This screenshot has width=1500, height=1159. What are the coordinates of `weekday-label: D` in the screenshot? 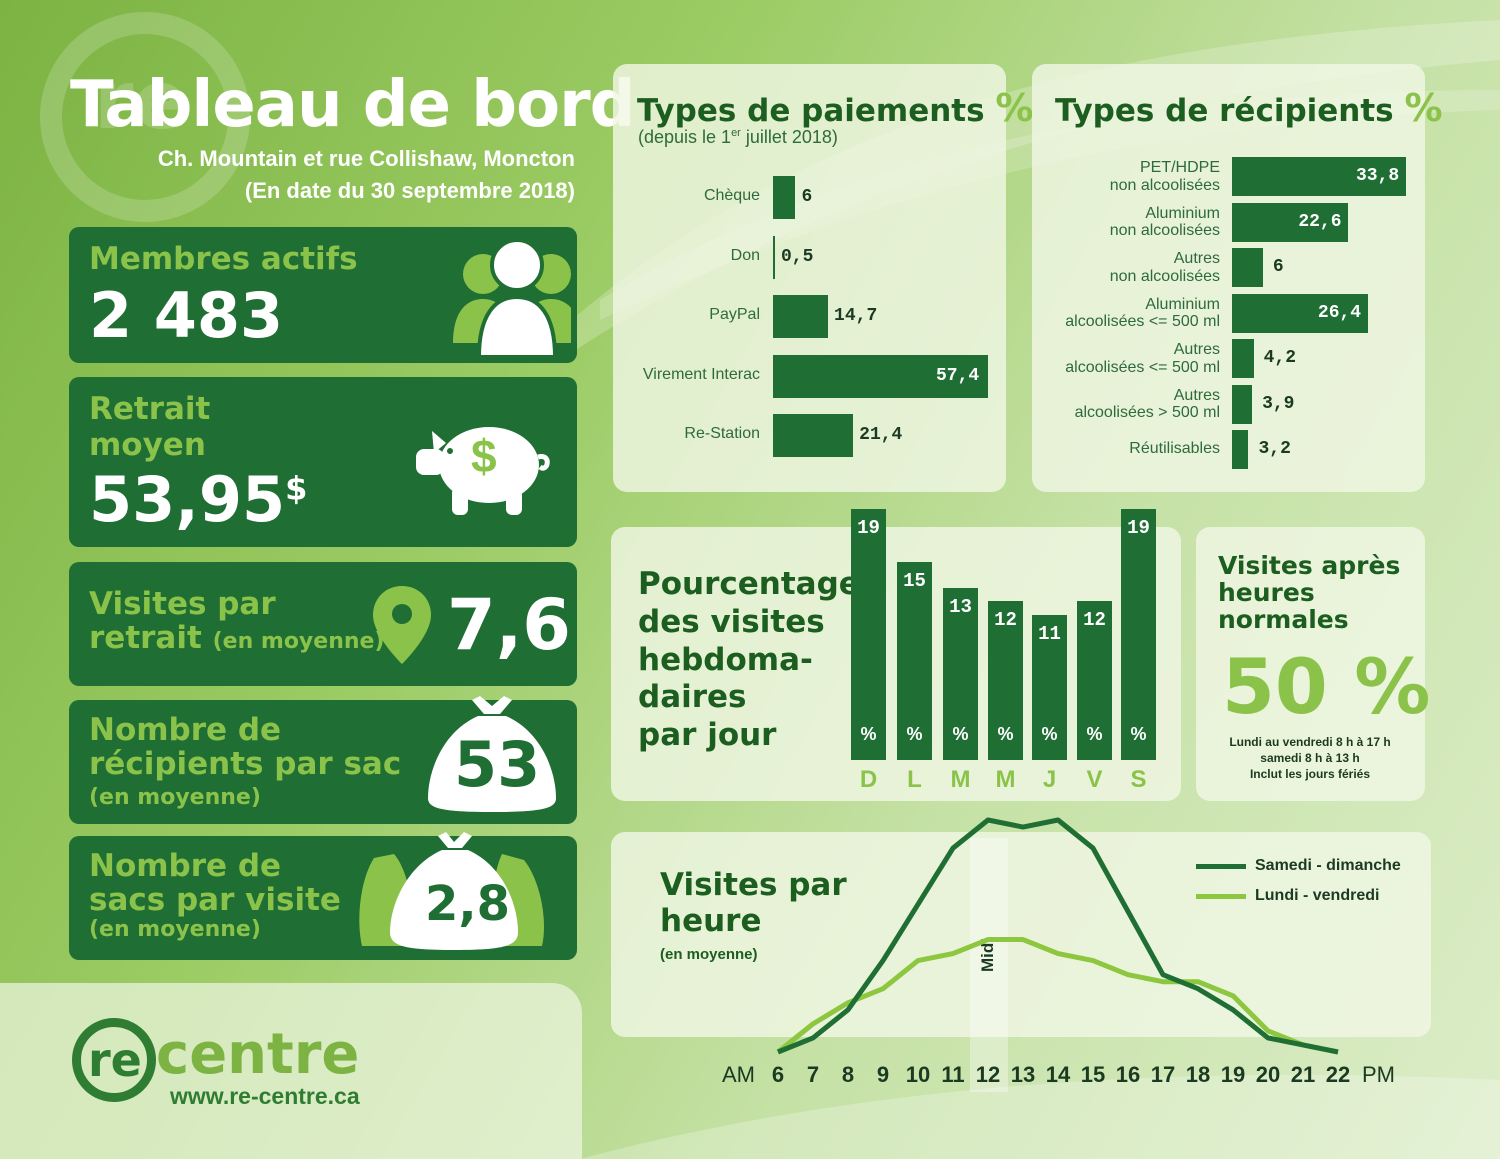 It's located at (868, 779).